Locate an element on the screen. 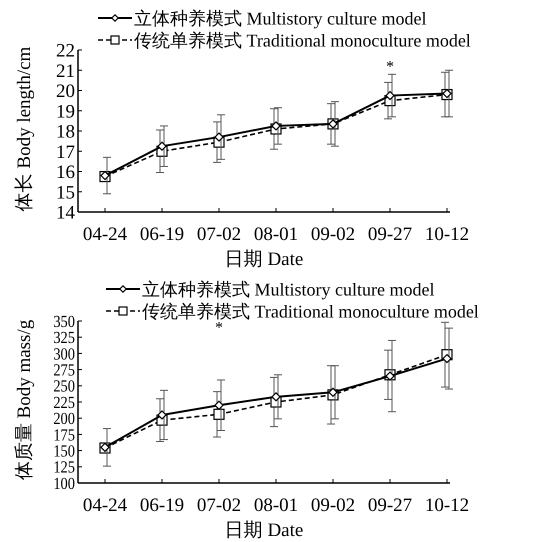 Image resolution: width=544 pixels, height=542 pixels. y-tick-label: 125 is located at coordinates (64, 468).